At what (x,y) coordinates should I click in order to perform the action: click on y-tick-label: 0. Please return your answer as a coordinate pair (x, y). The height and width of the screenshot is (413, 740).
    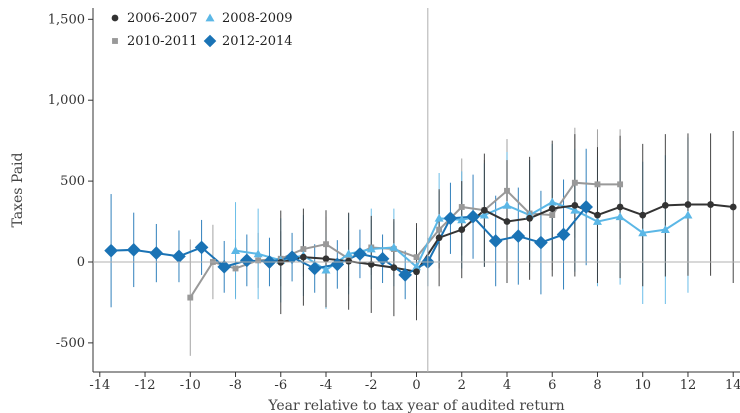
    Looking at the image, I should click on (81, 262).